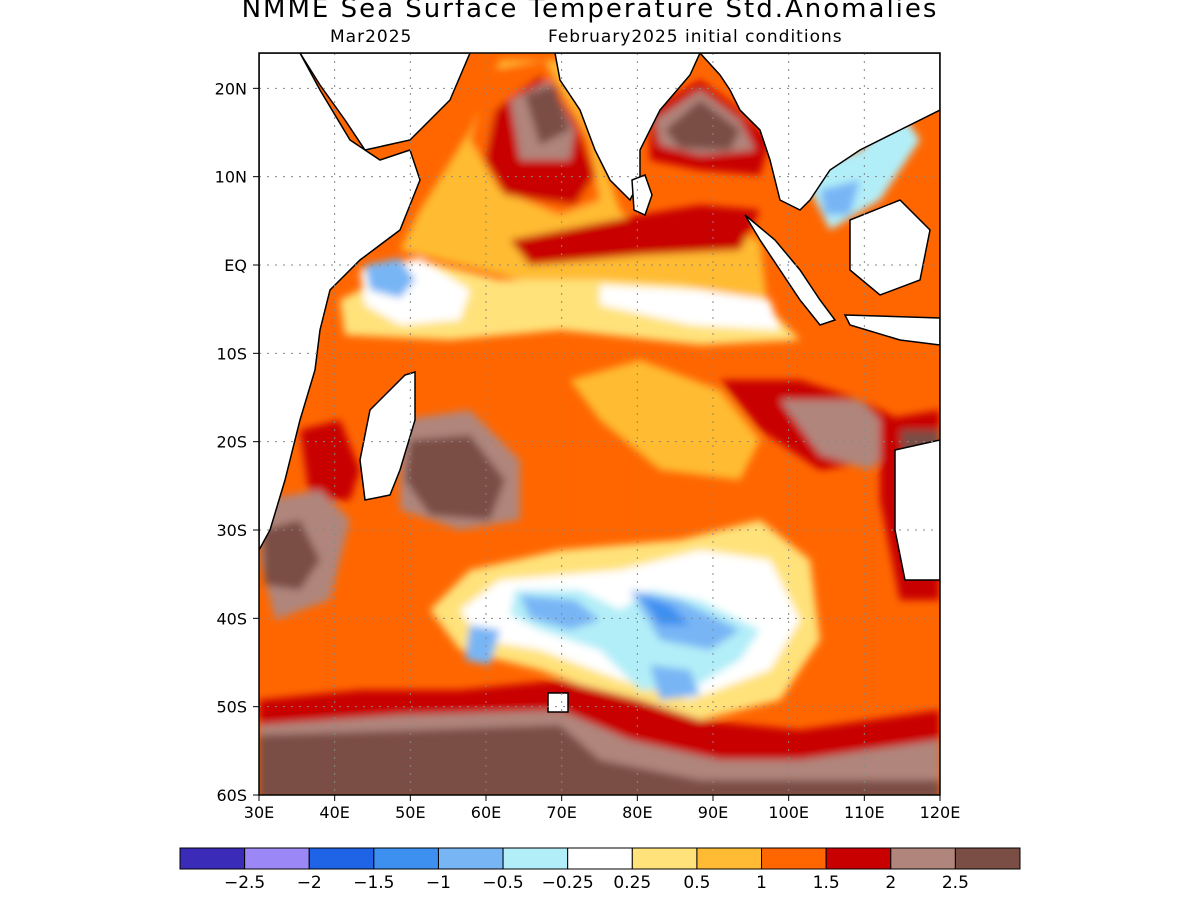 The image size is (1200, 900). Describe the element at coordinates (231, 618) in the screenshot. I see `lat-tick-label: 40S` at that location.